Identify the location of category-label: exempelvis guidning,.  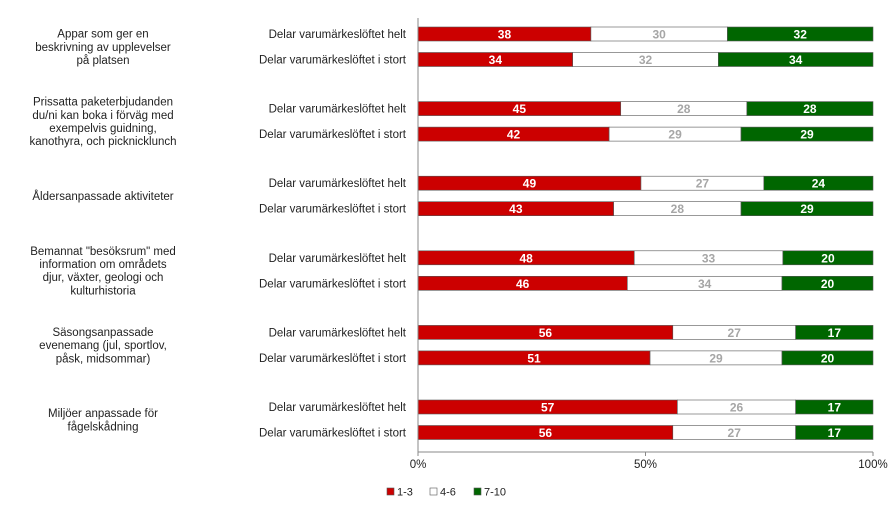
(102, 129).